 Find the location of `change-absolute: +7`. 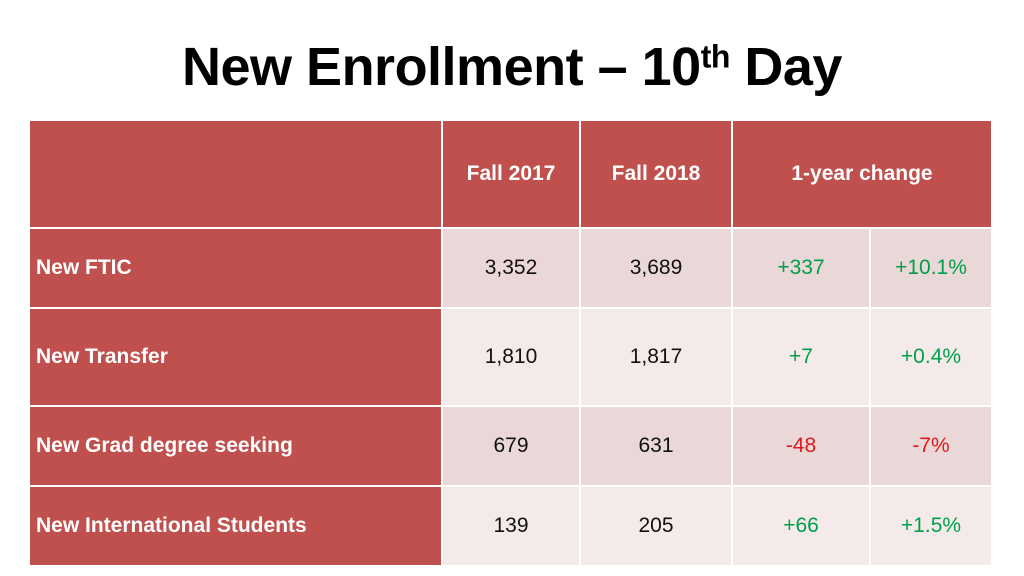

change-absolute: +7 is located at coordinates (801, 357).